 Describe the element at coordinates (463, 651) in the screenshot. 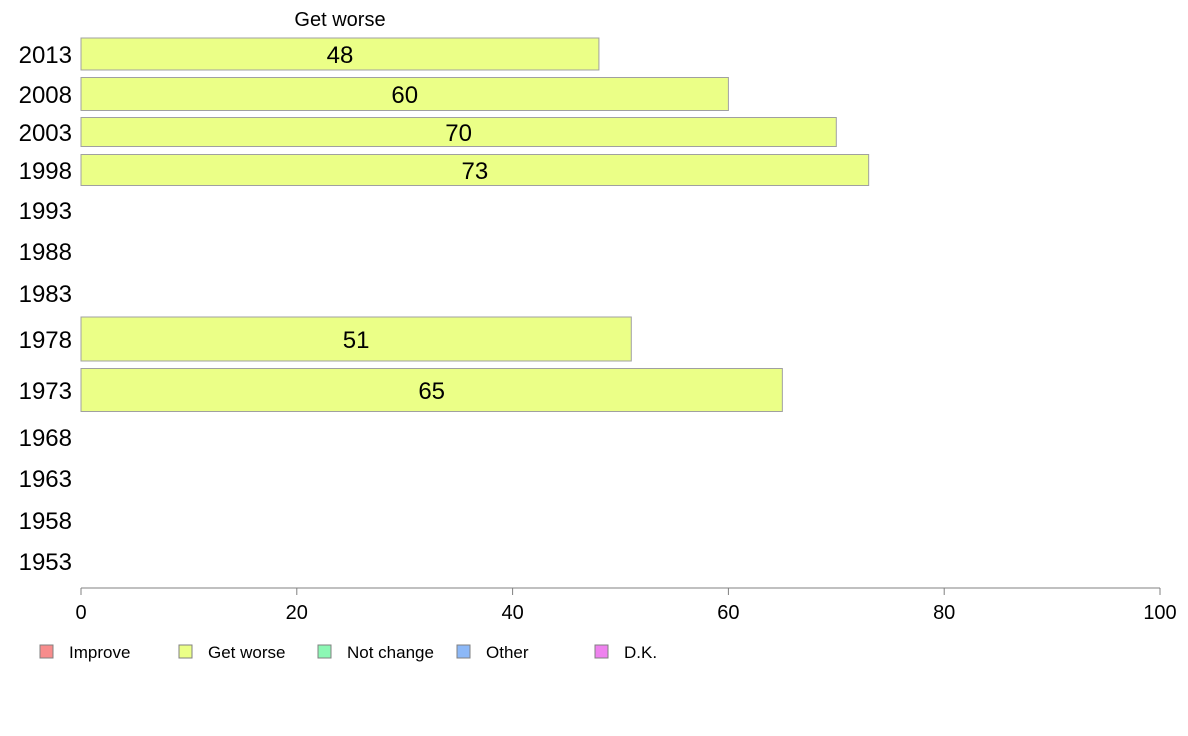

I see `legend-swatch-other` at that location.